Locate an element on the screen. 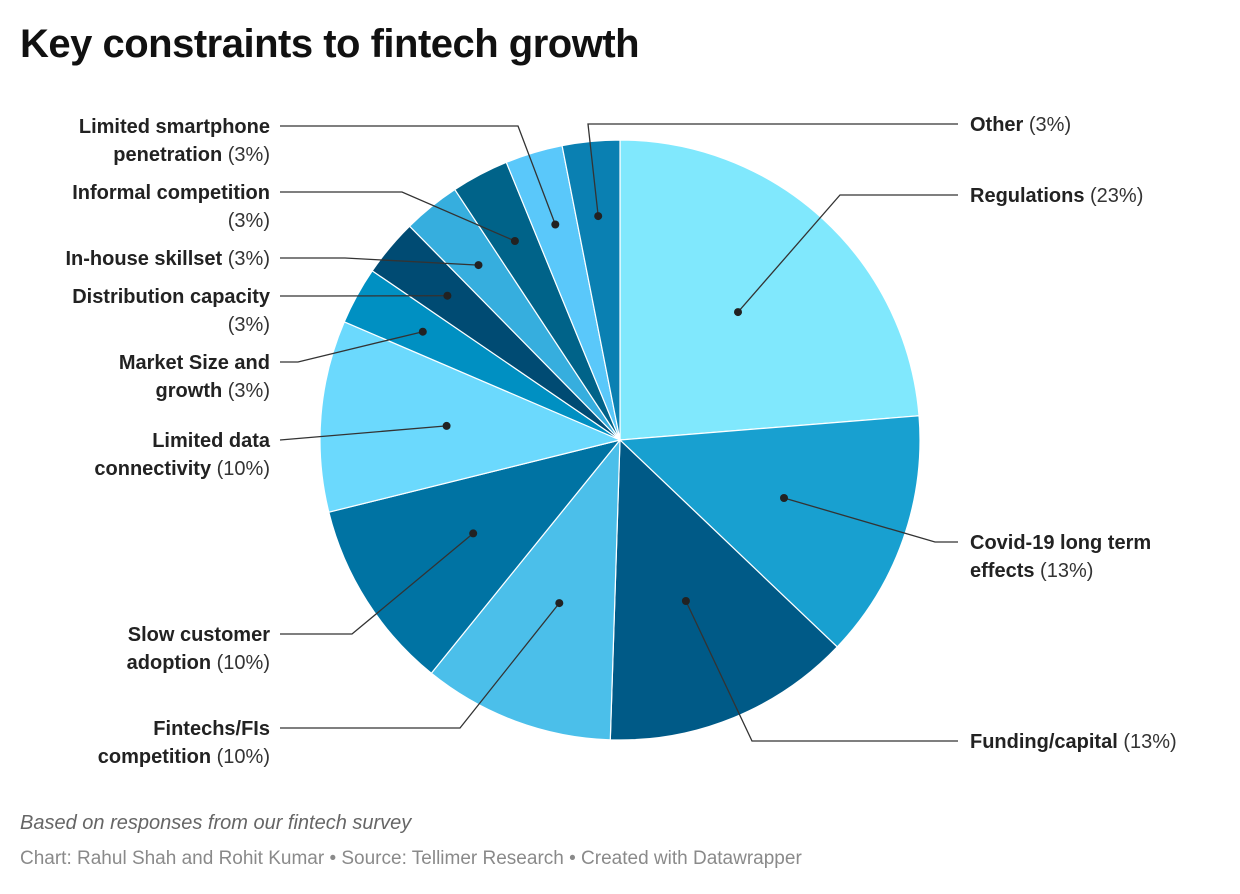 The width and height of the screenshot is (1240, 894). leader-dot-in-house-skillset is located at coordinates (478, 265).